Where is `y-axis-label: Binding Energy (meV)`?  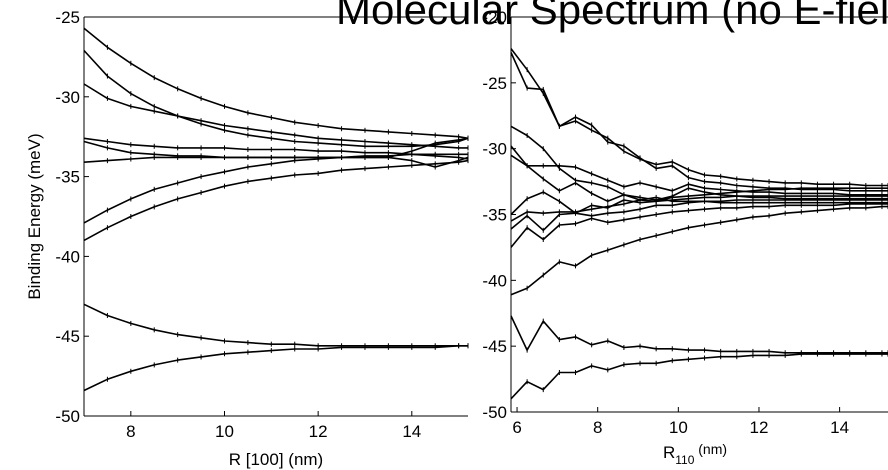 y-axis-label: Binding Energy (meV) is located at coordinates (34, 216).